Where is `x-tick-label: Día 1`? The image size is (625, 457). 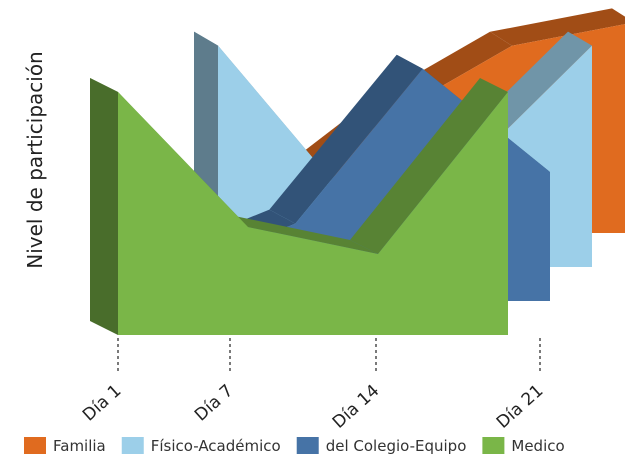
x-tick-label: Día 1 is located at coordinates (102, 403).